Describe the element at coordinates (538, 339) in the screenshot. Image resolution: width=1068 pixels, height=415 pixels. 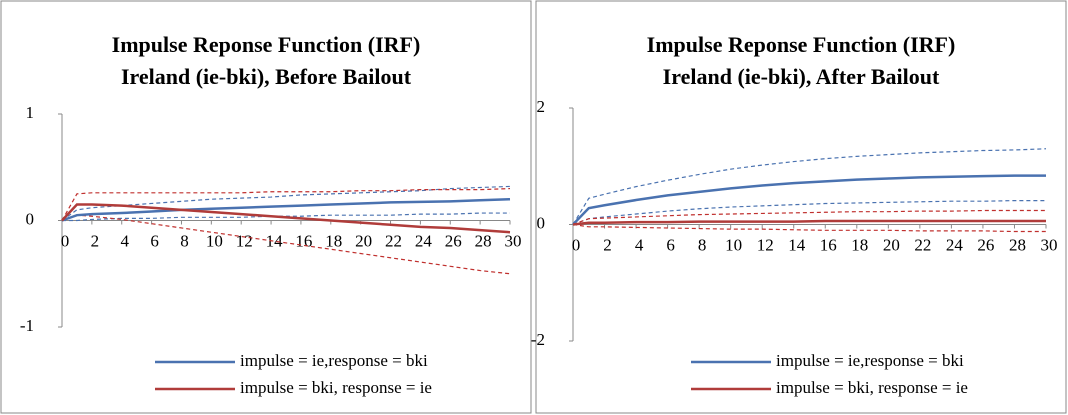
I see `y-tick-label: -2` at that location.